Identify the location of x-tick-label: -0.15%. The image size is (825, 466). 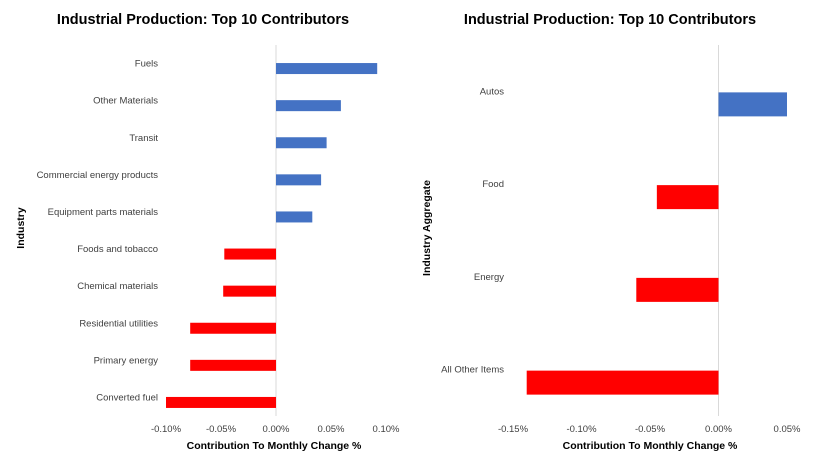
(513, 429).